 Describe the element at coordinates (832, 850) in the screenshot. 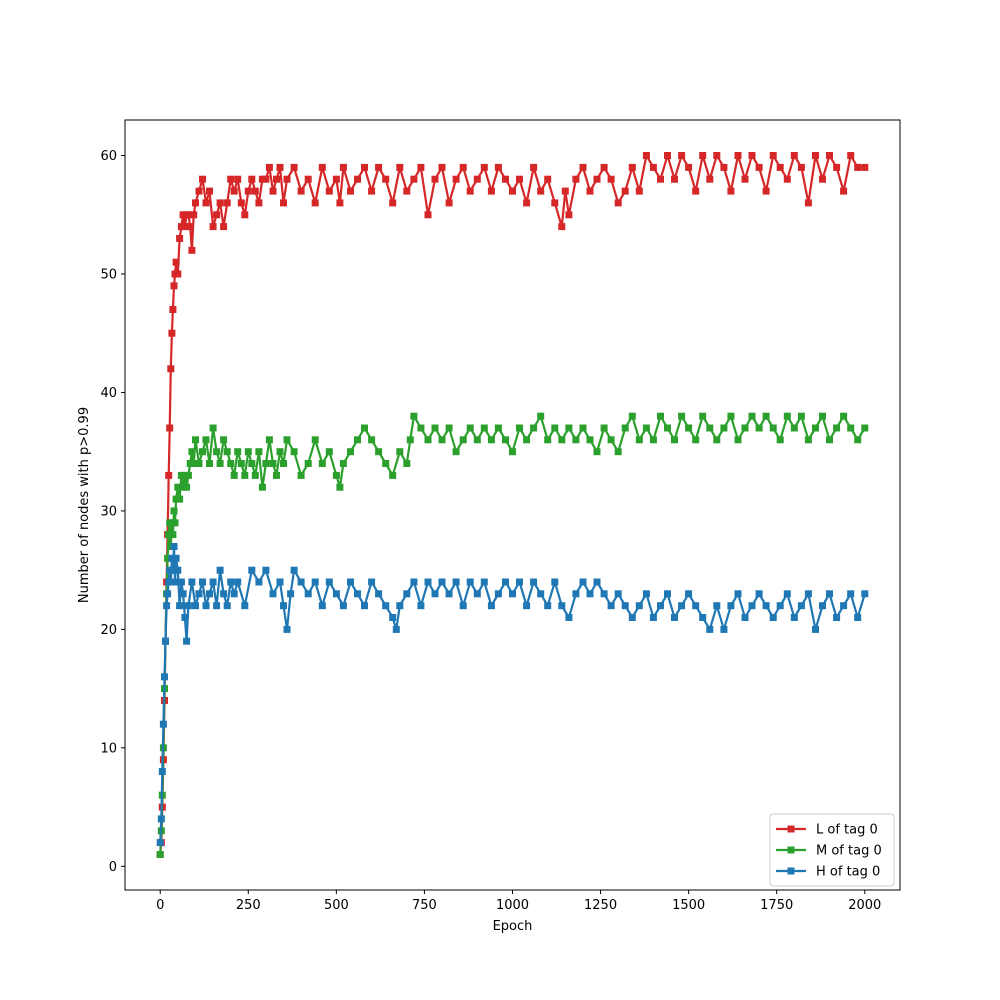

I see `legend: L of tag 0 M of tag 0 H of tag 0` at that location.